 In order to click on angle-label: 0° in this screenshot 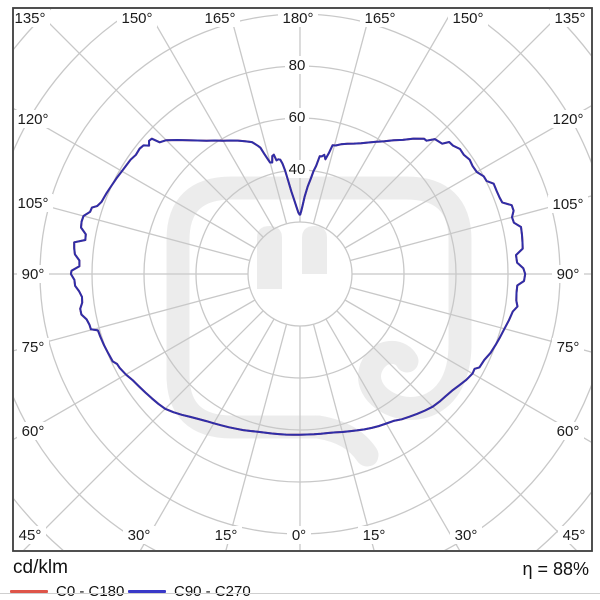, I will do `click(299, 535)`.